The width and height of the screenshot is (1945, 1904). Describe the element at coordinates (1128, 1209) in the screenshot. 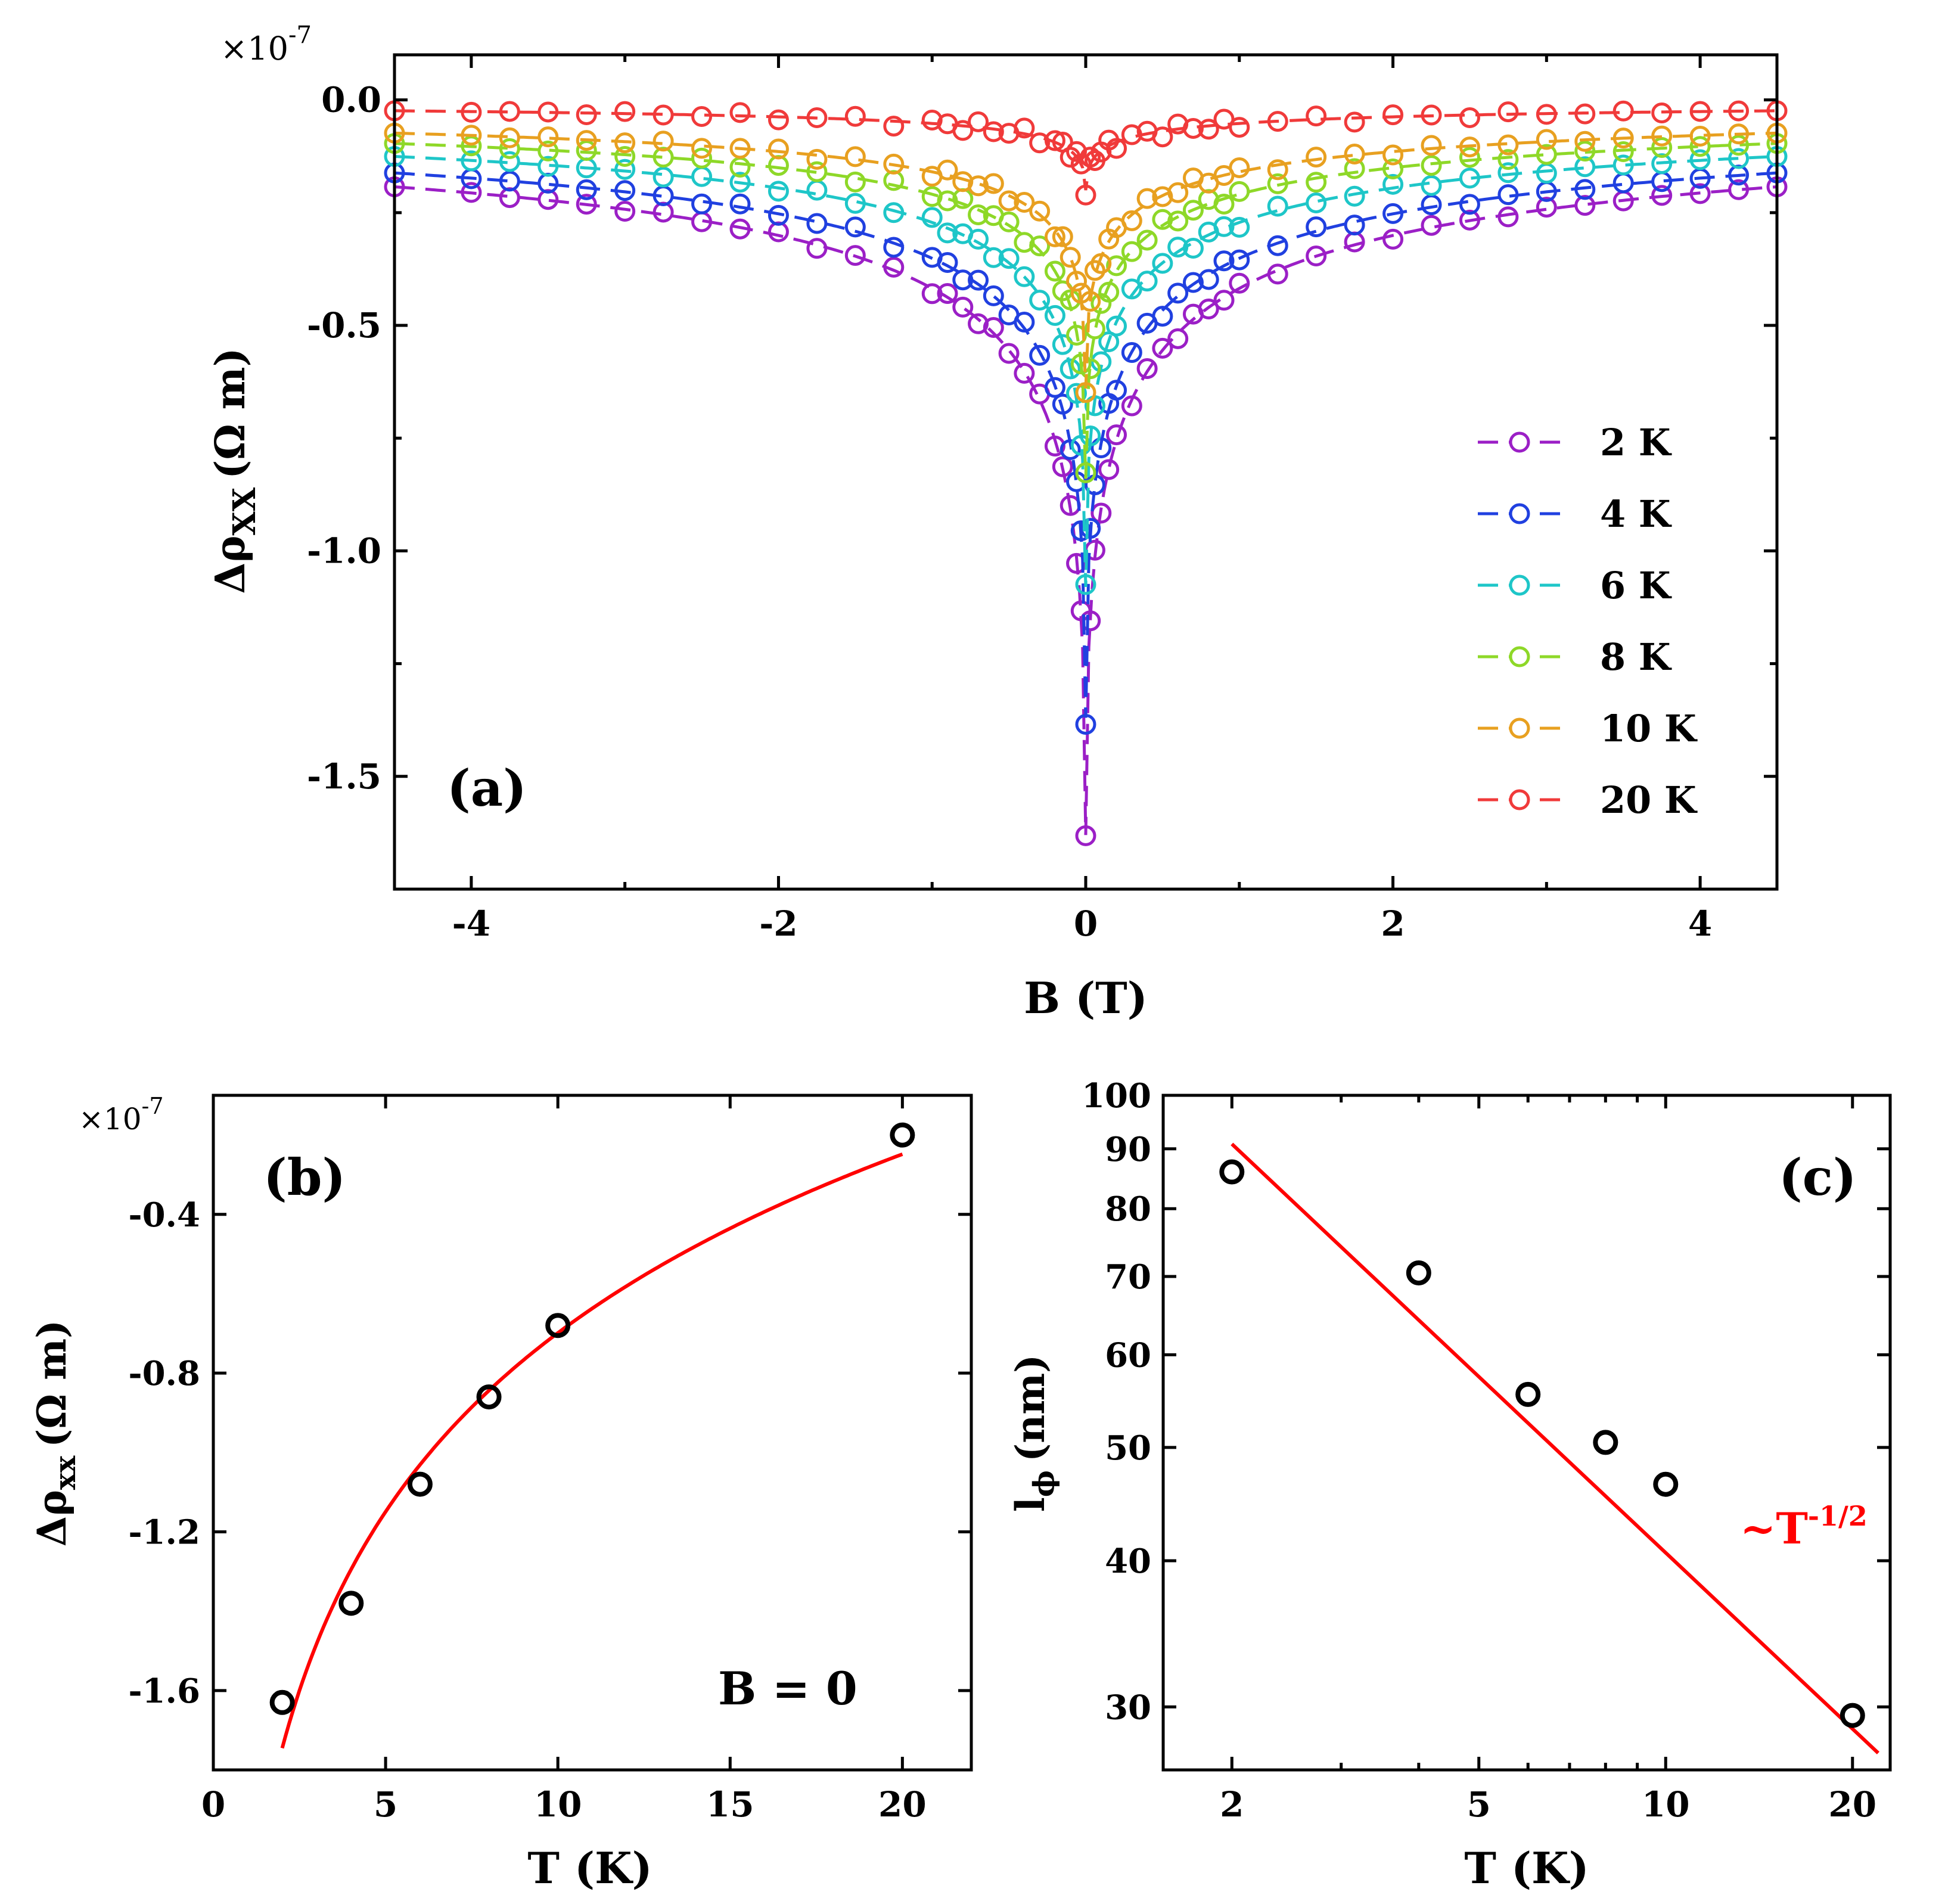

I see `chart-c-ytick-label: 80` at that location.